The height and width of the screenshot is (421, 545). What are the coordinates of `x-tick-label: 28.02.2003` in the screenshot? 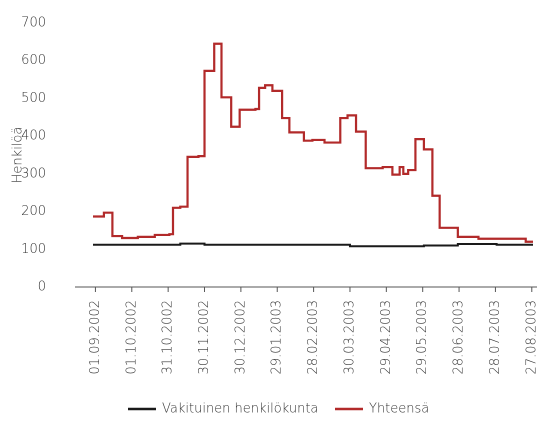 It's located at (313, 337).